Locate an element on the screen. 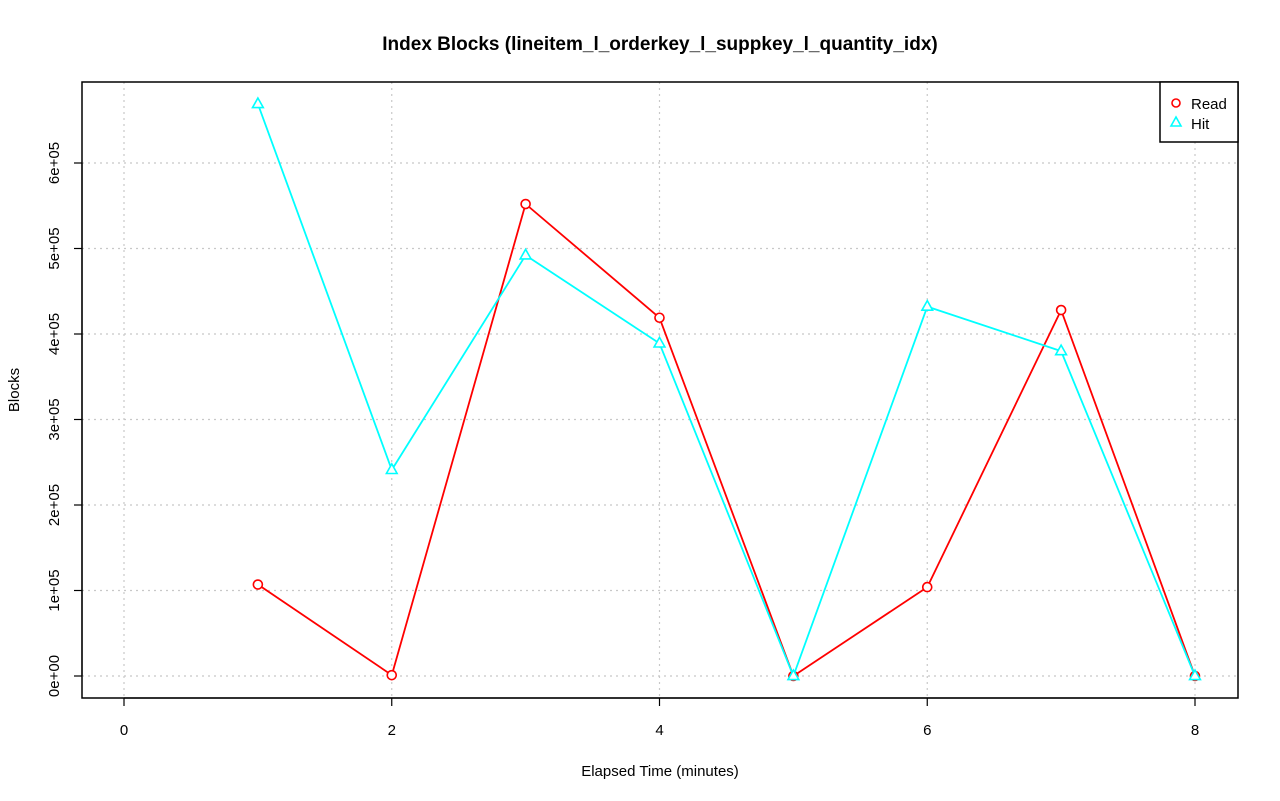 The height and width of the screenshot is (801, 1280). y-tick-label-5: 5e+05 is located at coordinates (54, 248).